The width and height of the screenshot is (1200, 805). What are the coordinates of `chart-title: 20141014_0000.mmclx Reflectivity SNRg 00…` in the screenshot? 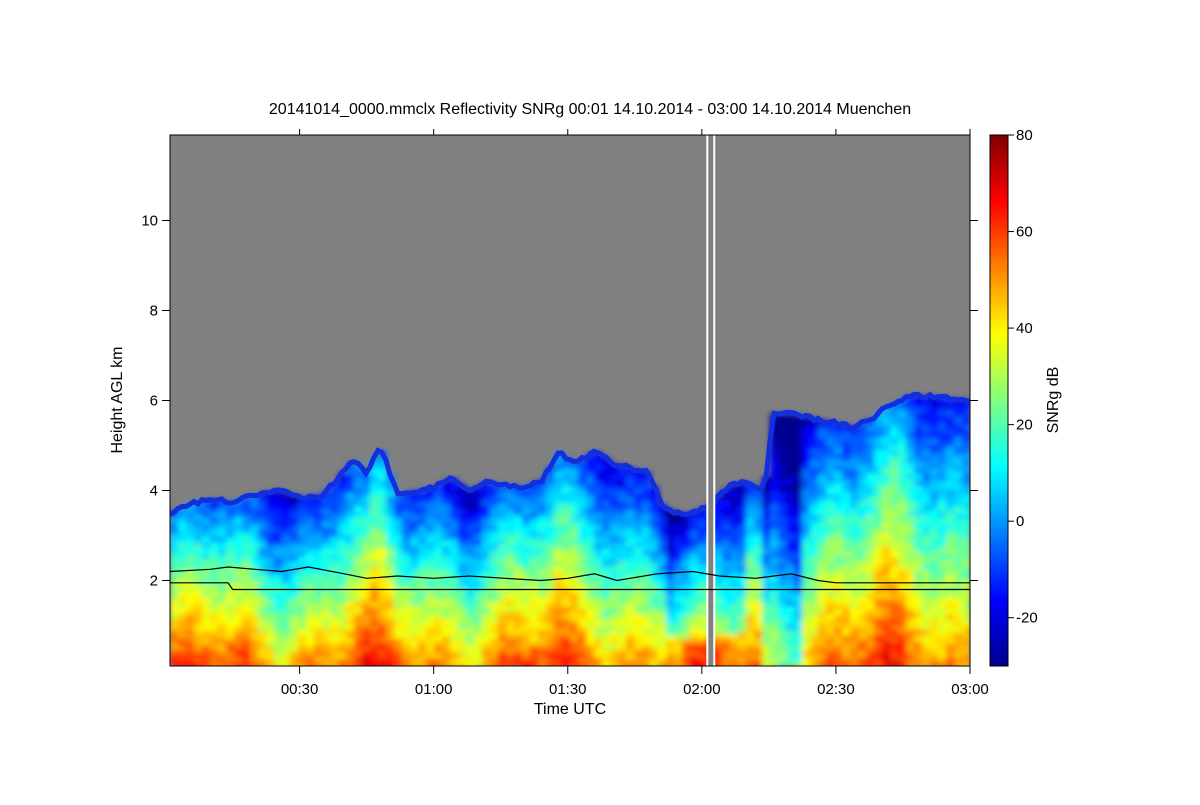 It's located at (590, 109).